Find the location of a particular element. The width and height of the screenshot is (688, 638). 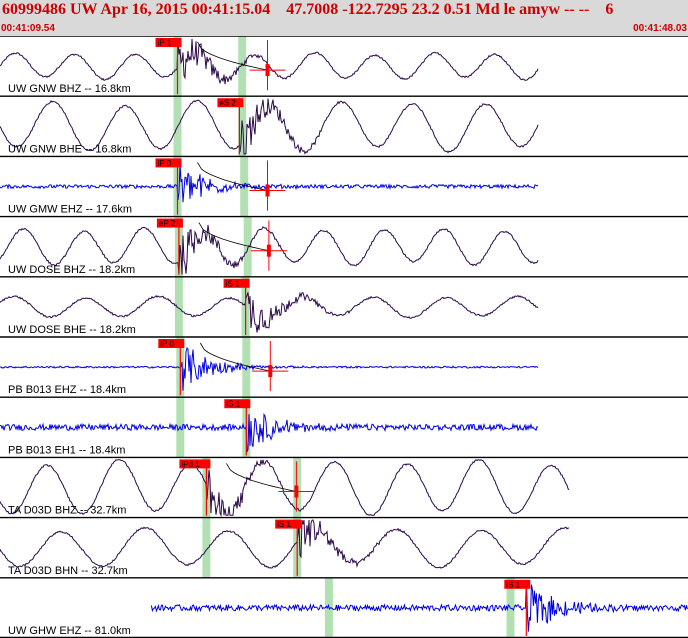

station-label: PB B013 EHZ -- 18.4km is located at coordinates (67, 390).